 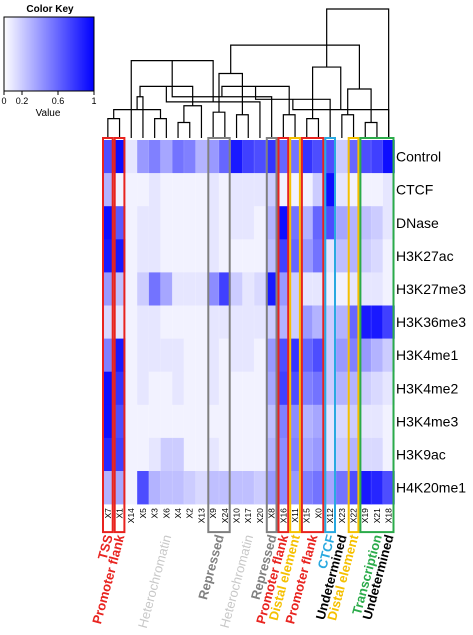 What do you see at coordinates (389, 515) in the screenshot?
I see `column-label: X18` at bounding box center [389, 515].